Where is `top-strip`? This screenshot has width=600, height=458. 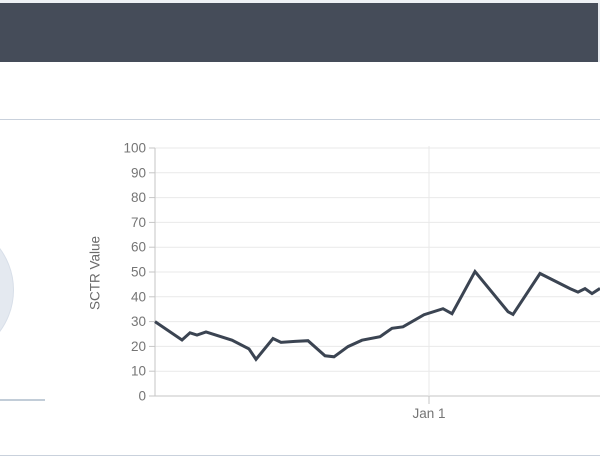
top-strip is located at coordinates (300, 1).